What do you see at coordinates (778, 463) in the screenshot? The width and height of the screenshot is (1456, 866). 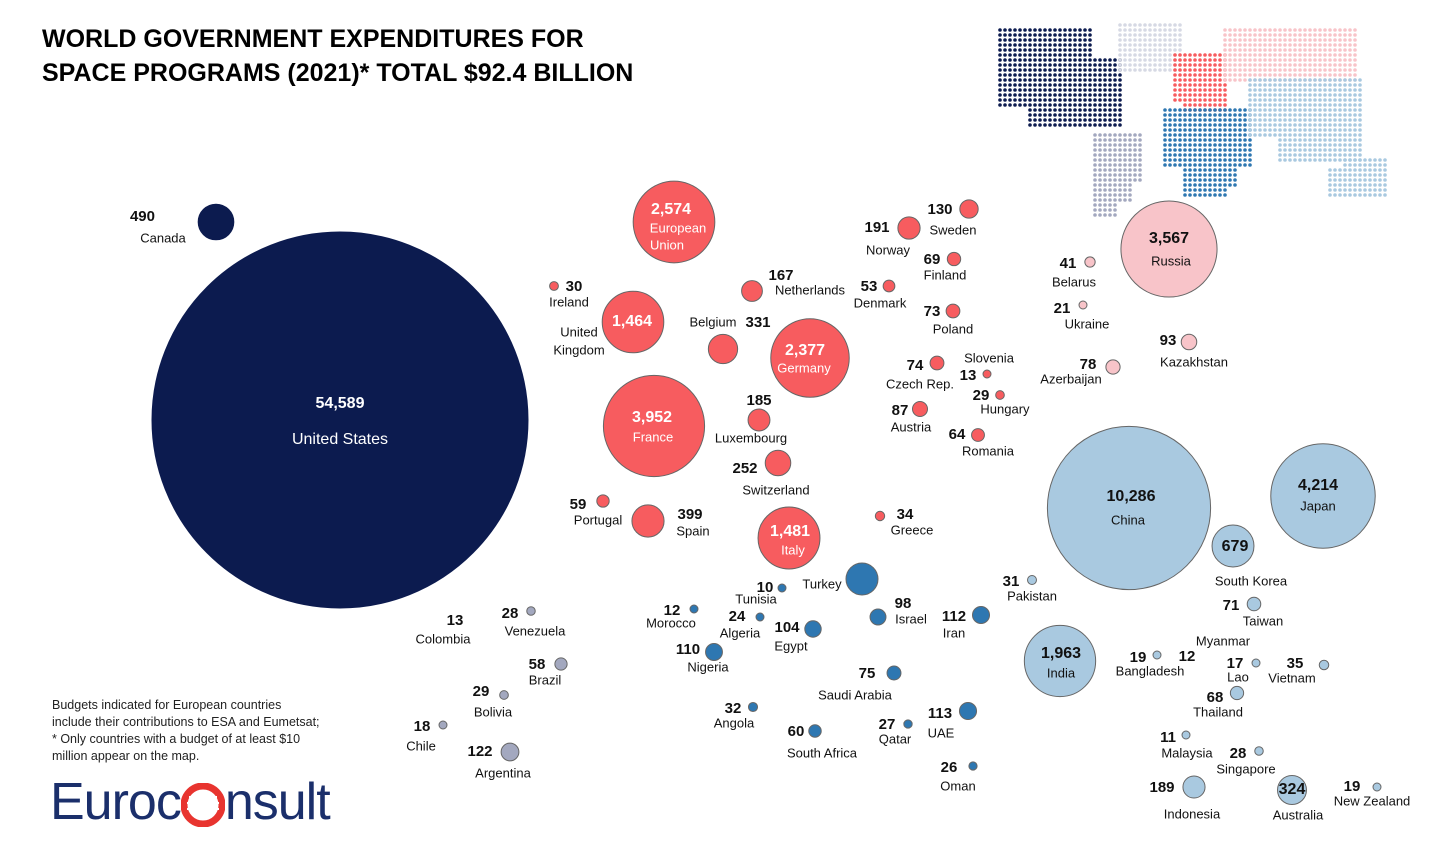 I see `bubble-switzerland` at bounding box center [778, 463].